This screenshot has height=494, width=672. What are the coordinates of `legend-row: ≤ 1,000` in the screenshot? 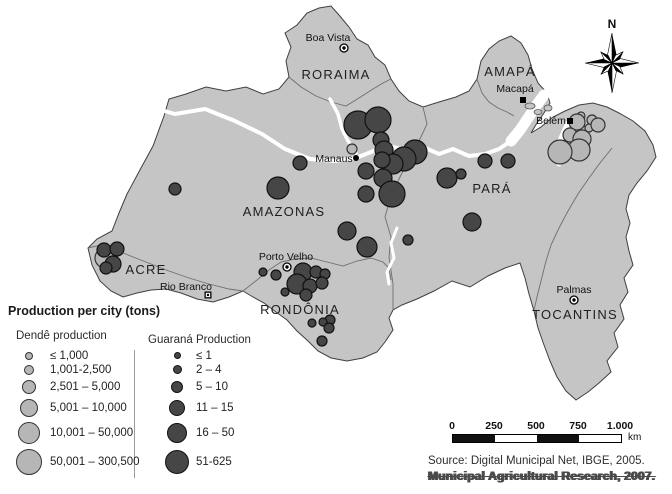 It's located at (77, 355).